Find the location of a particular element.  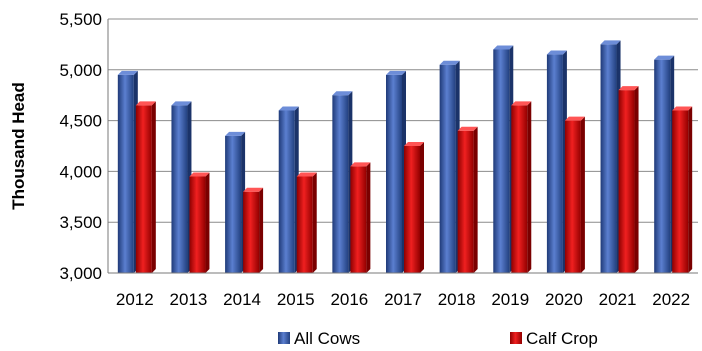

x-tick-label: 2013 is located at coordinates (189, 299).